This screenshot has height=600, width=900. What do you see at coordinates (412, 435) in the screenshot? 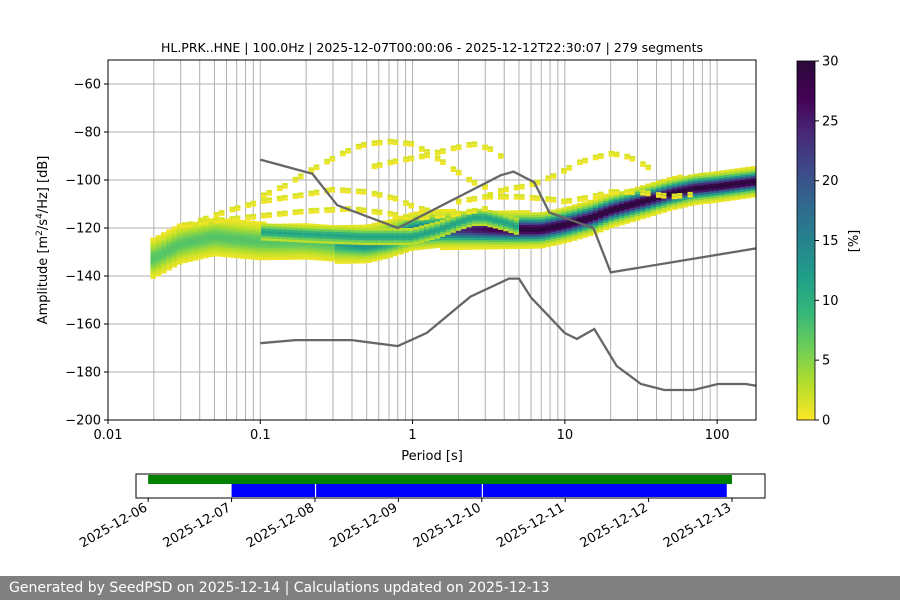
I see `x-tick-label: 1` at bounding box center [412, 435].